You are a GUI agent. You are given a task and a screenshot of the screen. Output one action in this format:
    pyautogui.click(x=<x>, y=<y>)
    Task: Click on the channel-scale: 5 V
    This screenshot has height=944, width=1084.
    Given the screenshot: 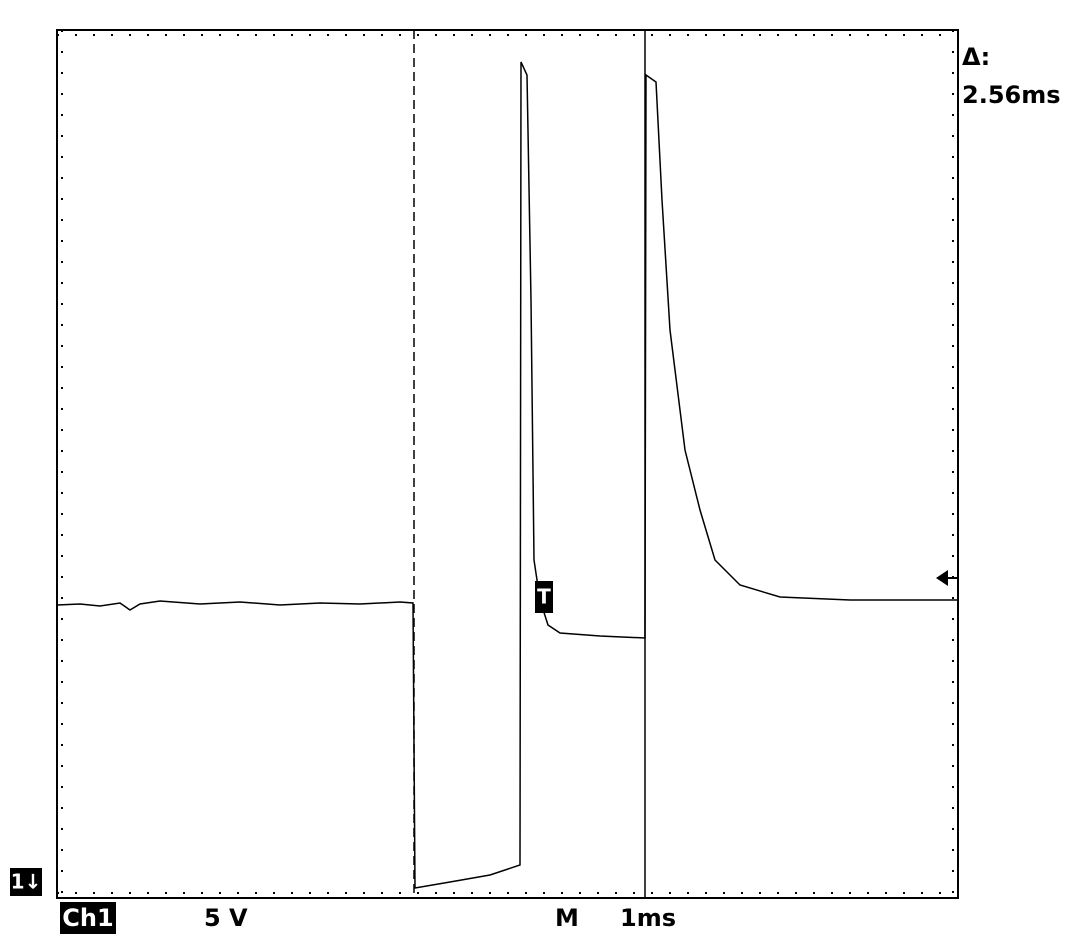 What is the action you would take?
    pyautogui.click(x=226, y=918)
    